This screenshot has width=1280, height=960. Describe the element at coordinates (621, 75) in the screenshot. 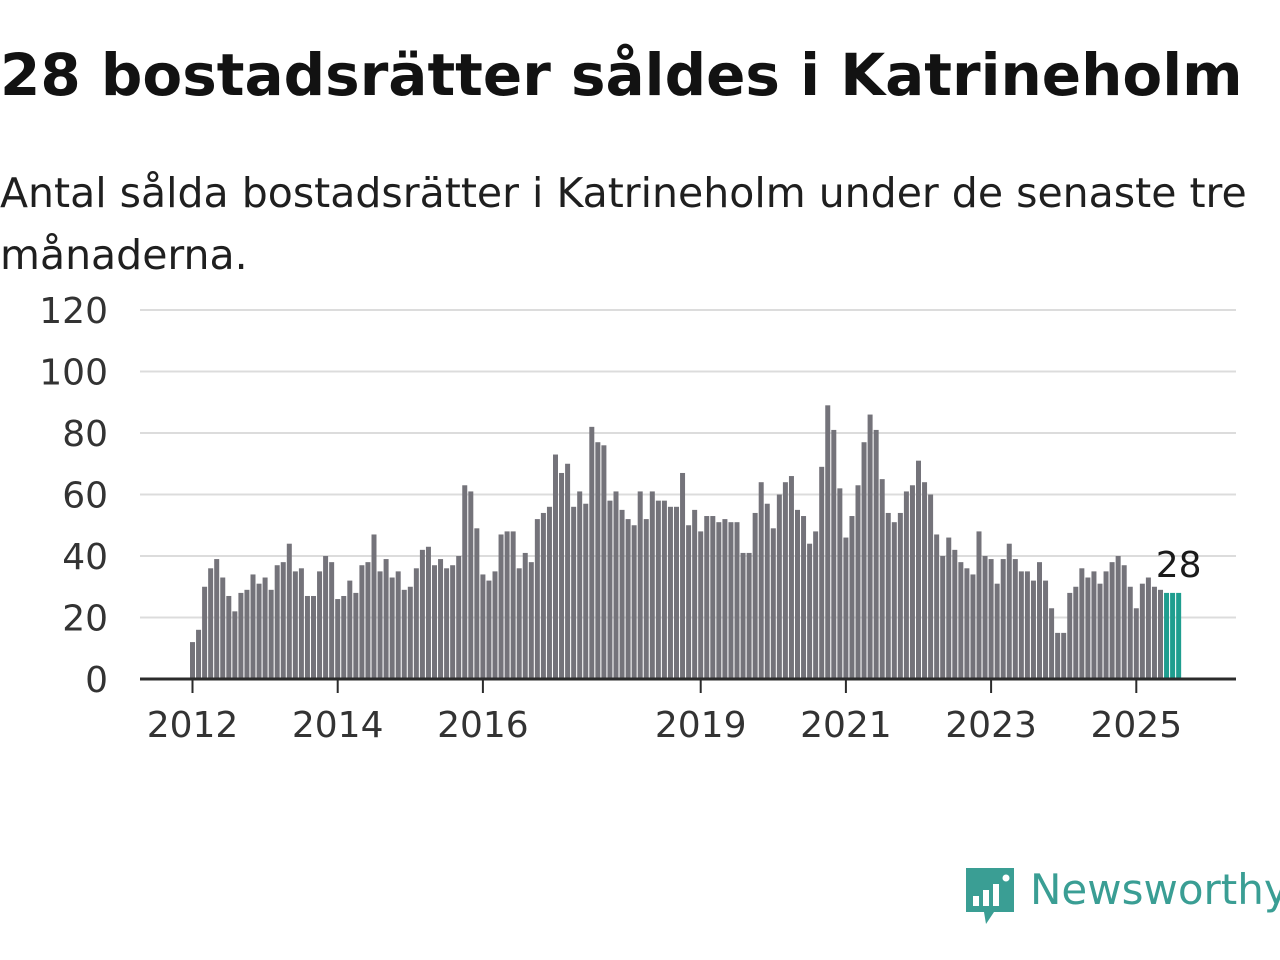

I see `chart-title: 28 bostadsrätter såldes i Katrineholm` at that location.